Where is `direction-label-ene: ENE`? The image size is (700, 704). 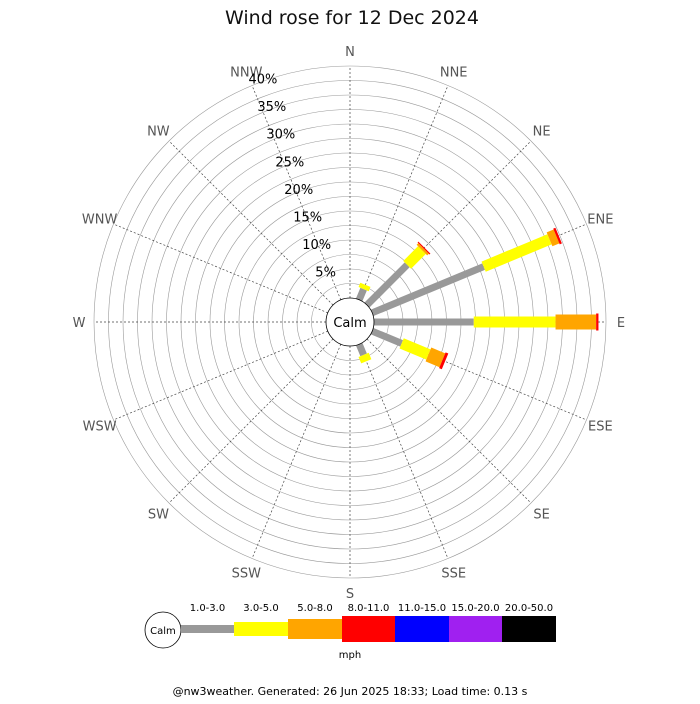
direction-label-ene: ENE is located at coordinates (600, 219).